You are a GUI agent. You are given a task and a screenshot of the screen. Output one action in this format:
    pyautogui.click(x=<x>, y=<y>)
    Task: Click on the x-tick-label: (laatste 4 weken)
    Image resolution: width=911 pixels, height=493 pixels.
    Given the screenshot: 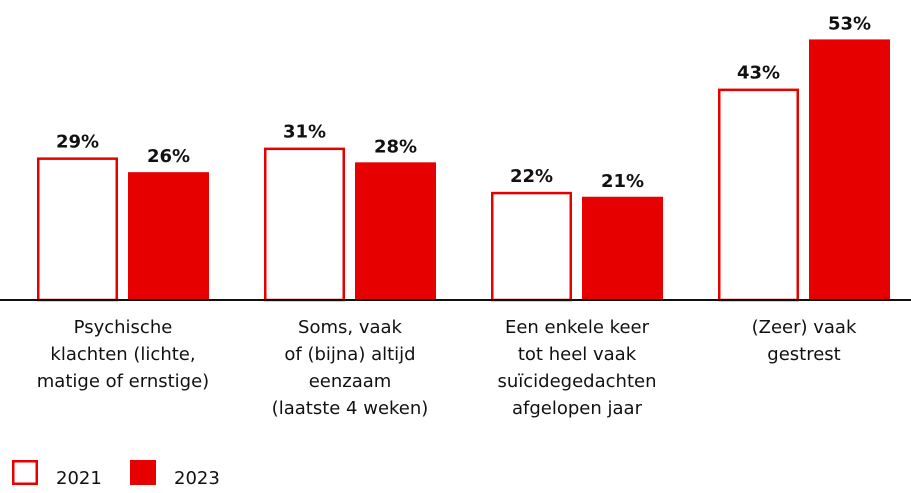 What is the action you would take?
    pyautogui.click(x=350, y=408)
    